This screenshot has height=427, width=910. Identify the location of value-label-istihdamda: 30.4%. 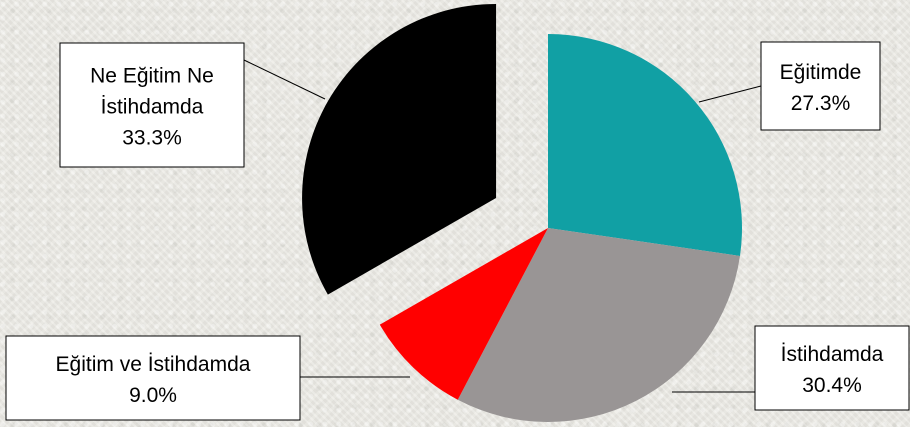
(832, 385).